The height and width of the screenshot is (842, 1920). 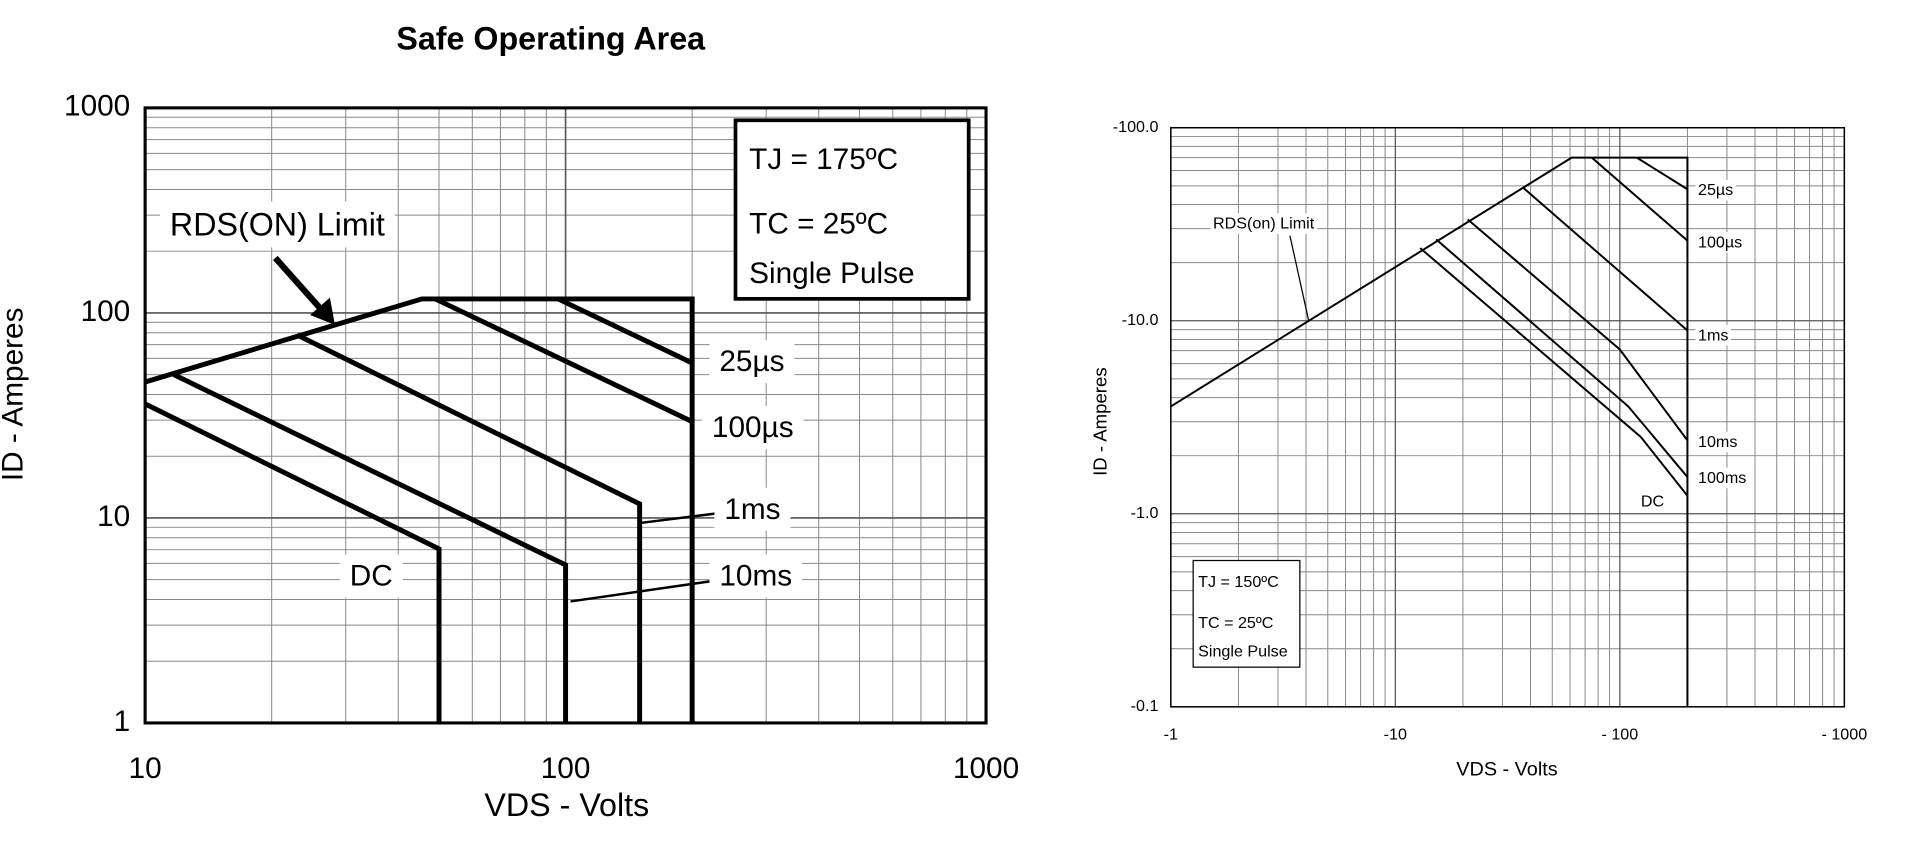 What do you see at coordinates (551, 38) in the screenshot?
I see `chart-title: Safe Operating Area` at bounding box center [551, 38].